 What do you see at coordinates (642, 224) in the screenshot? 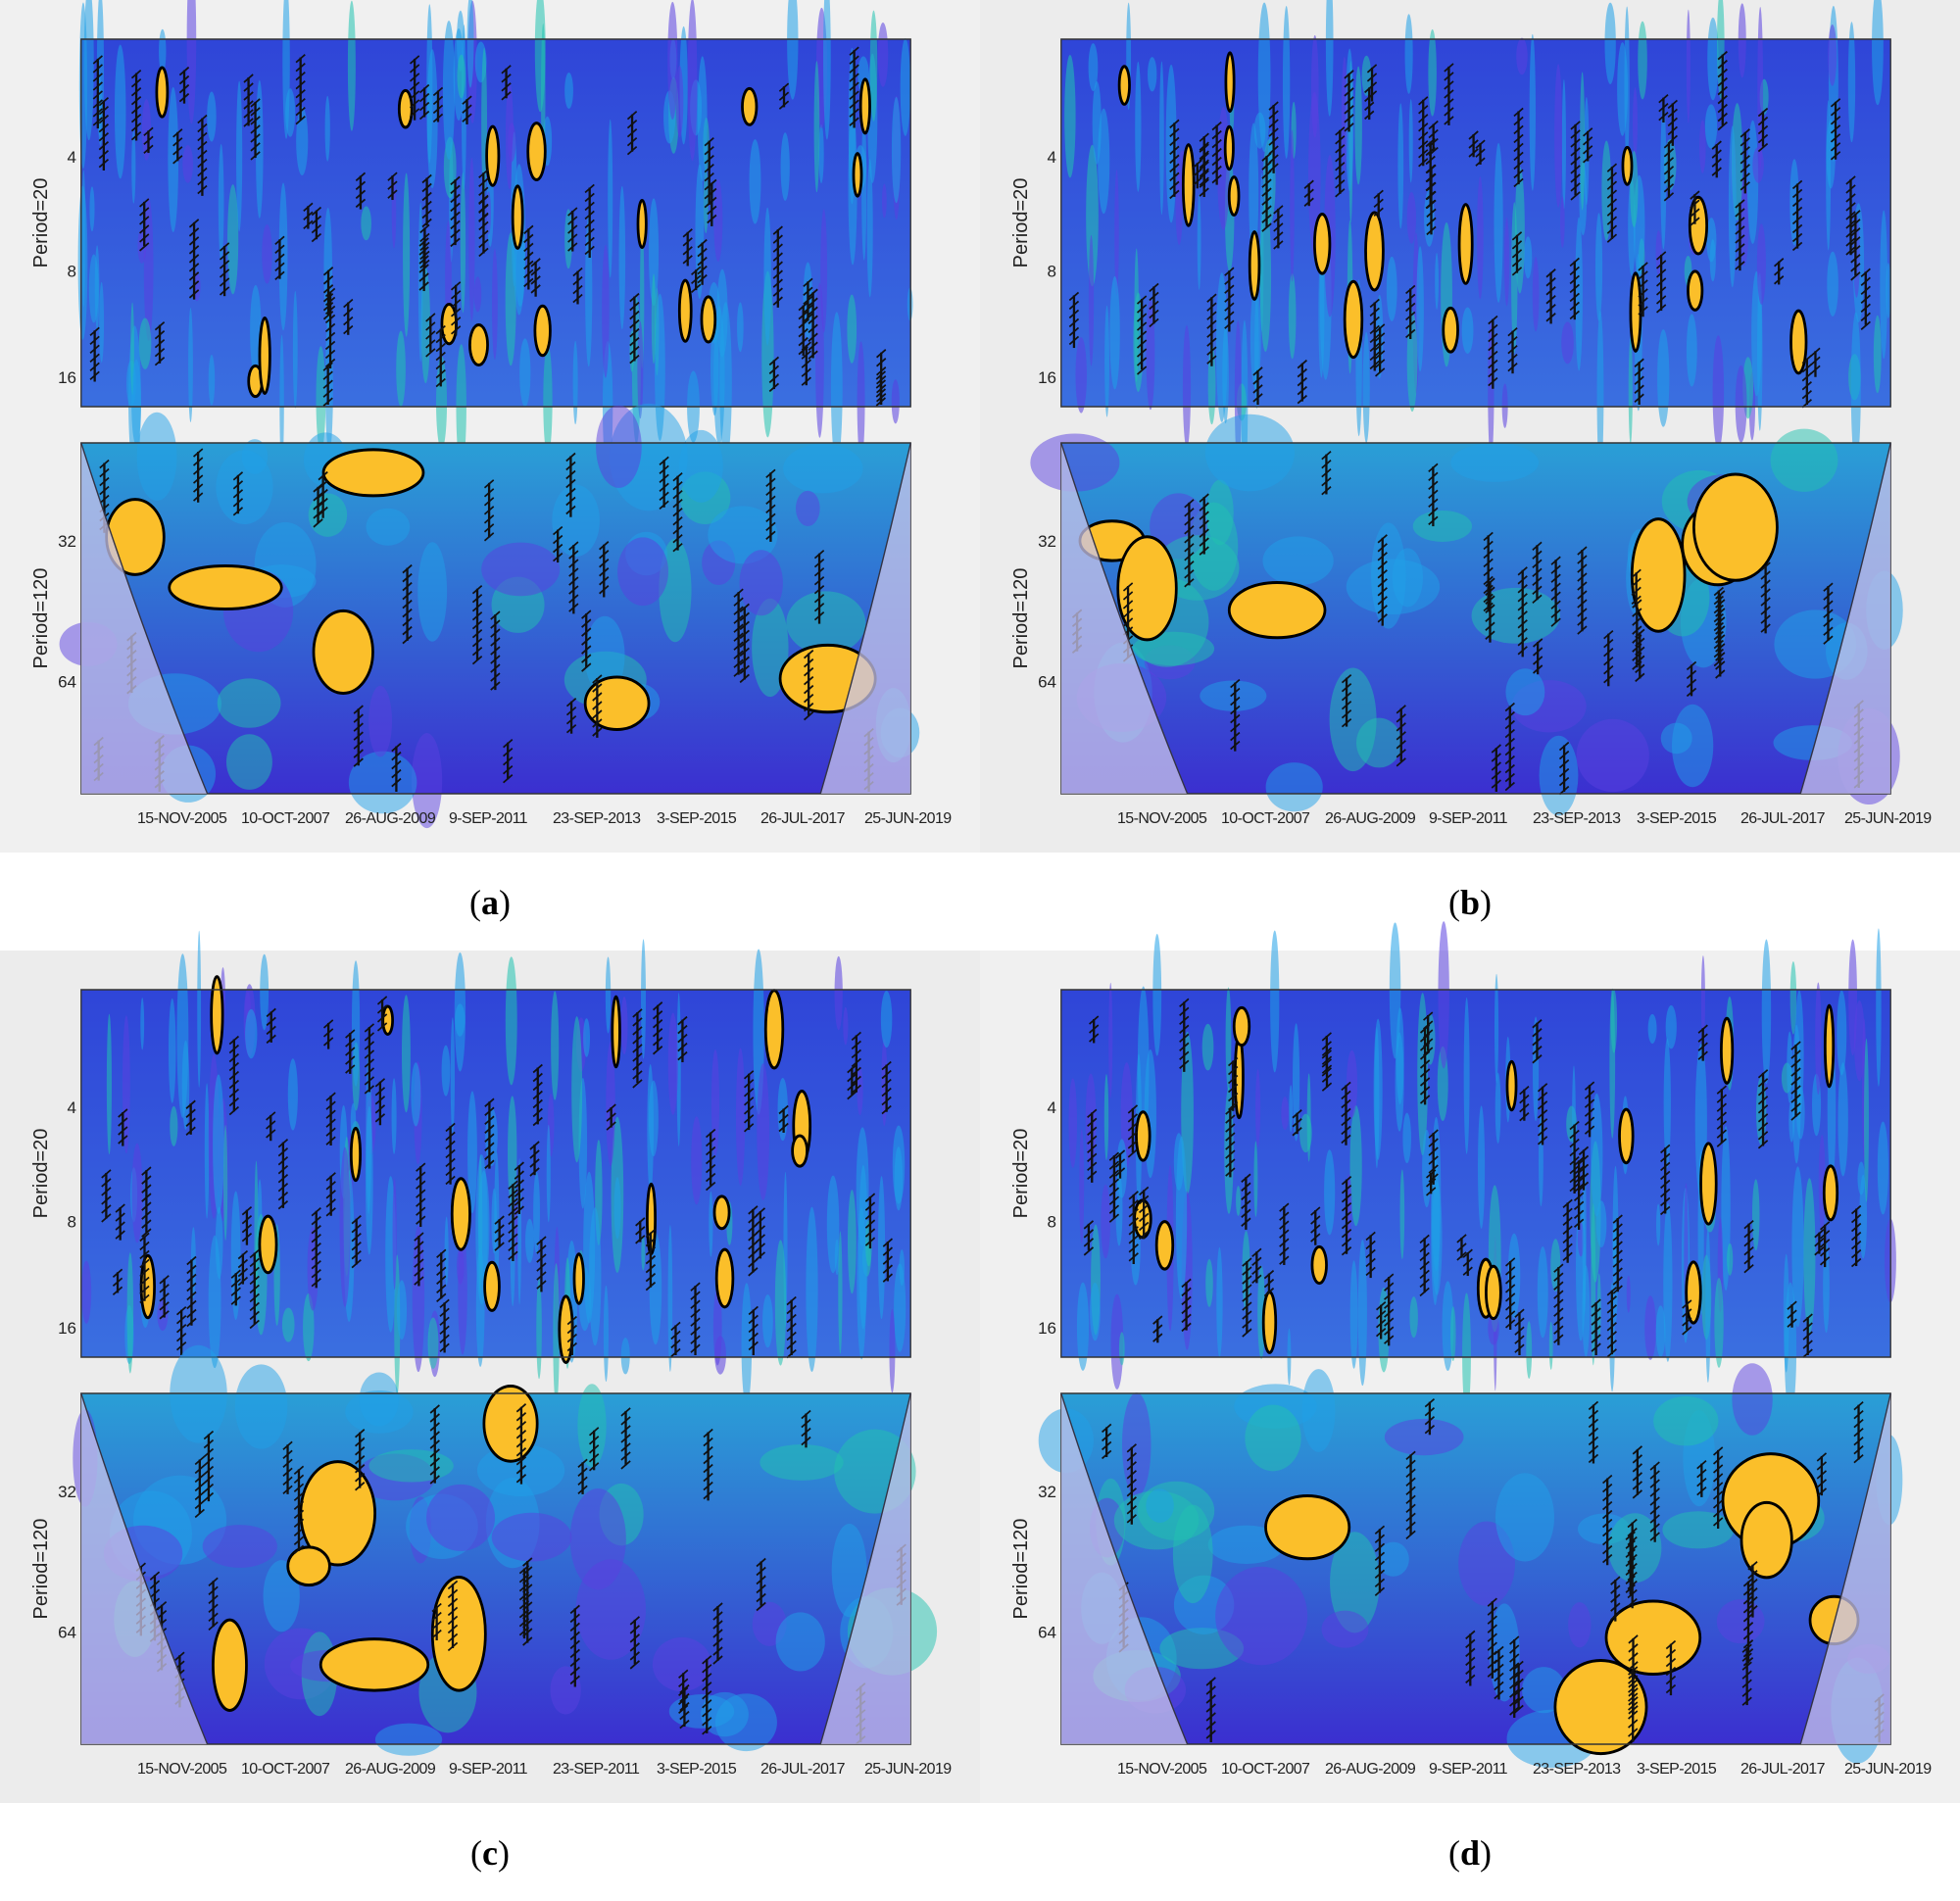
I see `panel-a-significance-contour` at bounding box center [642, 224].